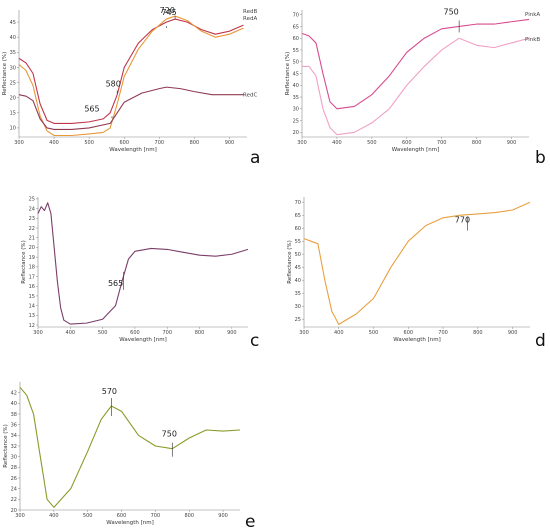  What do you see at coordinates (13, 129) in the screenshot?
I see `y-tick-label: 10` at bounding box center [13, 129].